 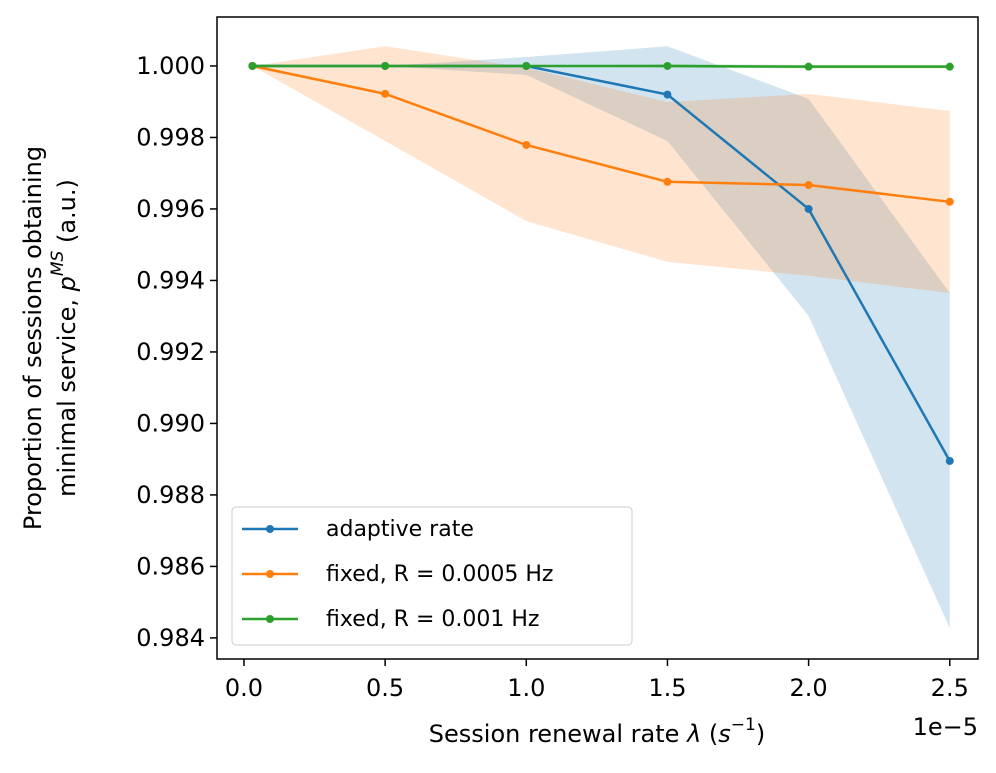 I want to click on y-tick-label: 0.988, so click(x=170, y=495).